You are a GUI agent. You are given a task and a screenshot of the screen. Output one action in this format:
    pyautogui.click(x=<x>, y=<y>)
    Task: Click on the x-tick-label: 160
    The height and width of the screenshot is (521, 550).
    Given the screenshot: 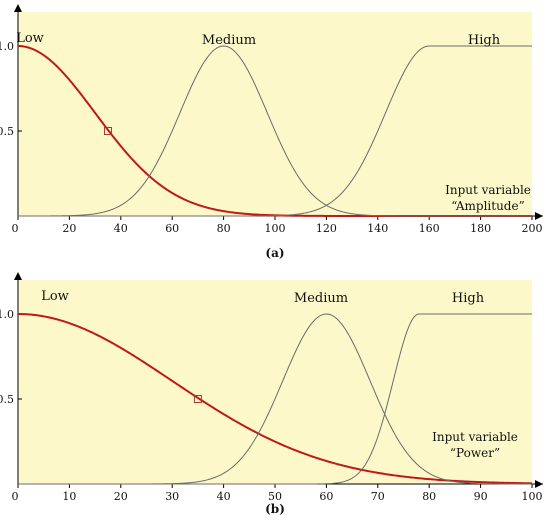 What is the action you would take?
    pyautogui.click(x=429, y=228)
    